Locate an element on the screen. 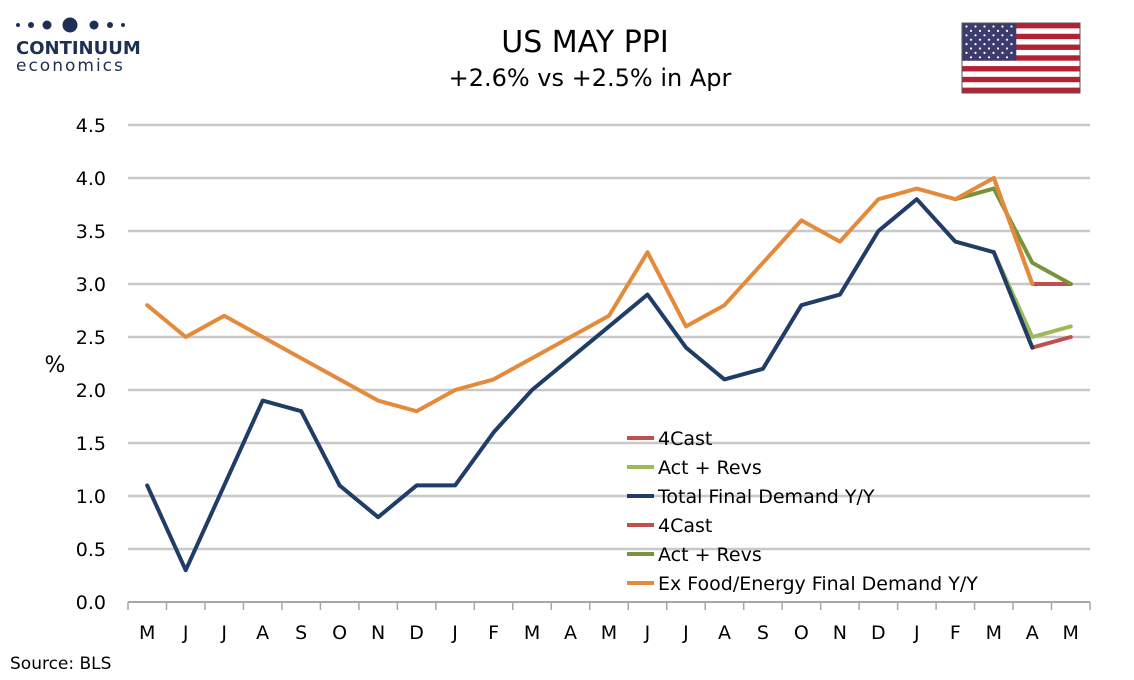 Image resolution: width=1134 pixels, height=680 pixels. y-tick-label: 4.0 is located at coordinates (91, 179).